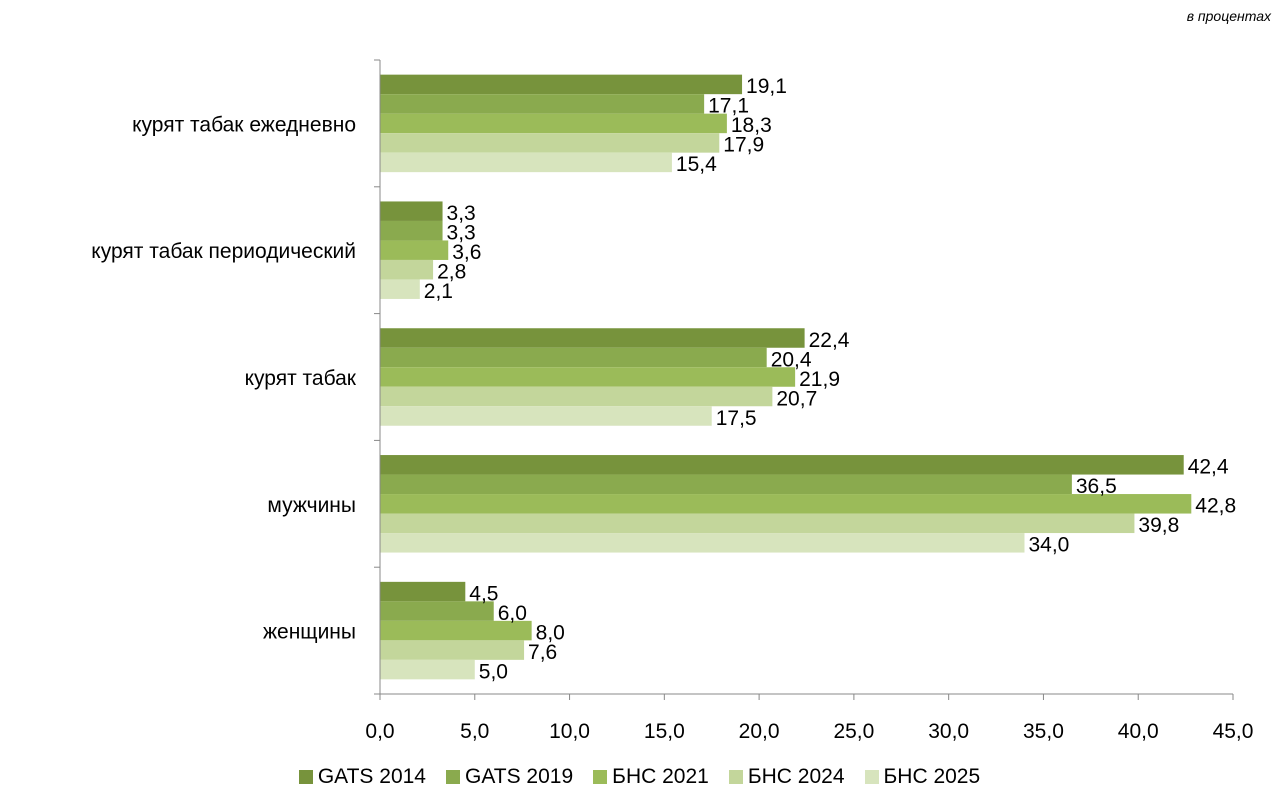 The height and width of the screenshot is (798, 1279). Describe the element at coordinates (743, 145) in the screenshot. I see `data-label-0-3: 17,9` at that location.